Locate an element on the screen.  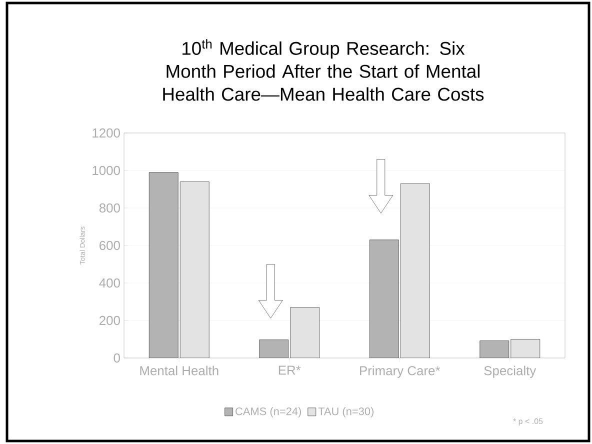
y-tick-label: 800 is located at coordinates (109, 208).